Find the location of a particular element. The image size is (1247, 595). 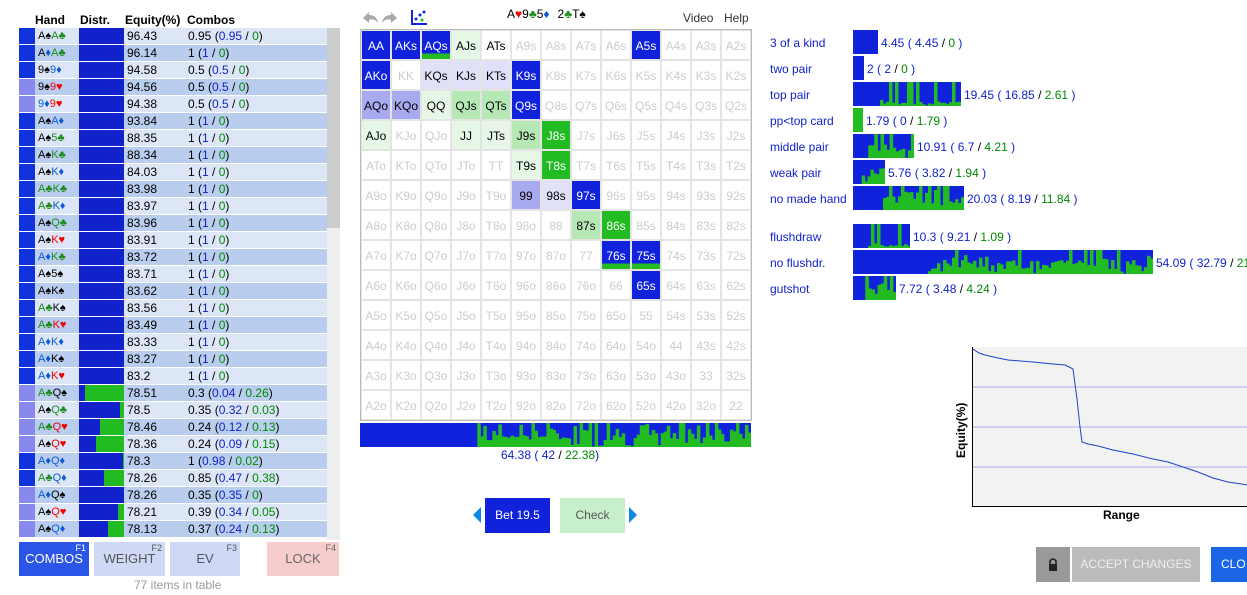

grid-cell: A2o is located at coordinates (376, 405).